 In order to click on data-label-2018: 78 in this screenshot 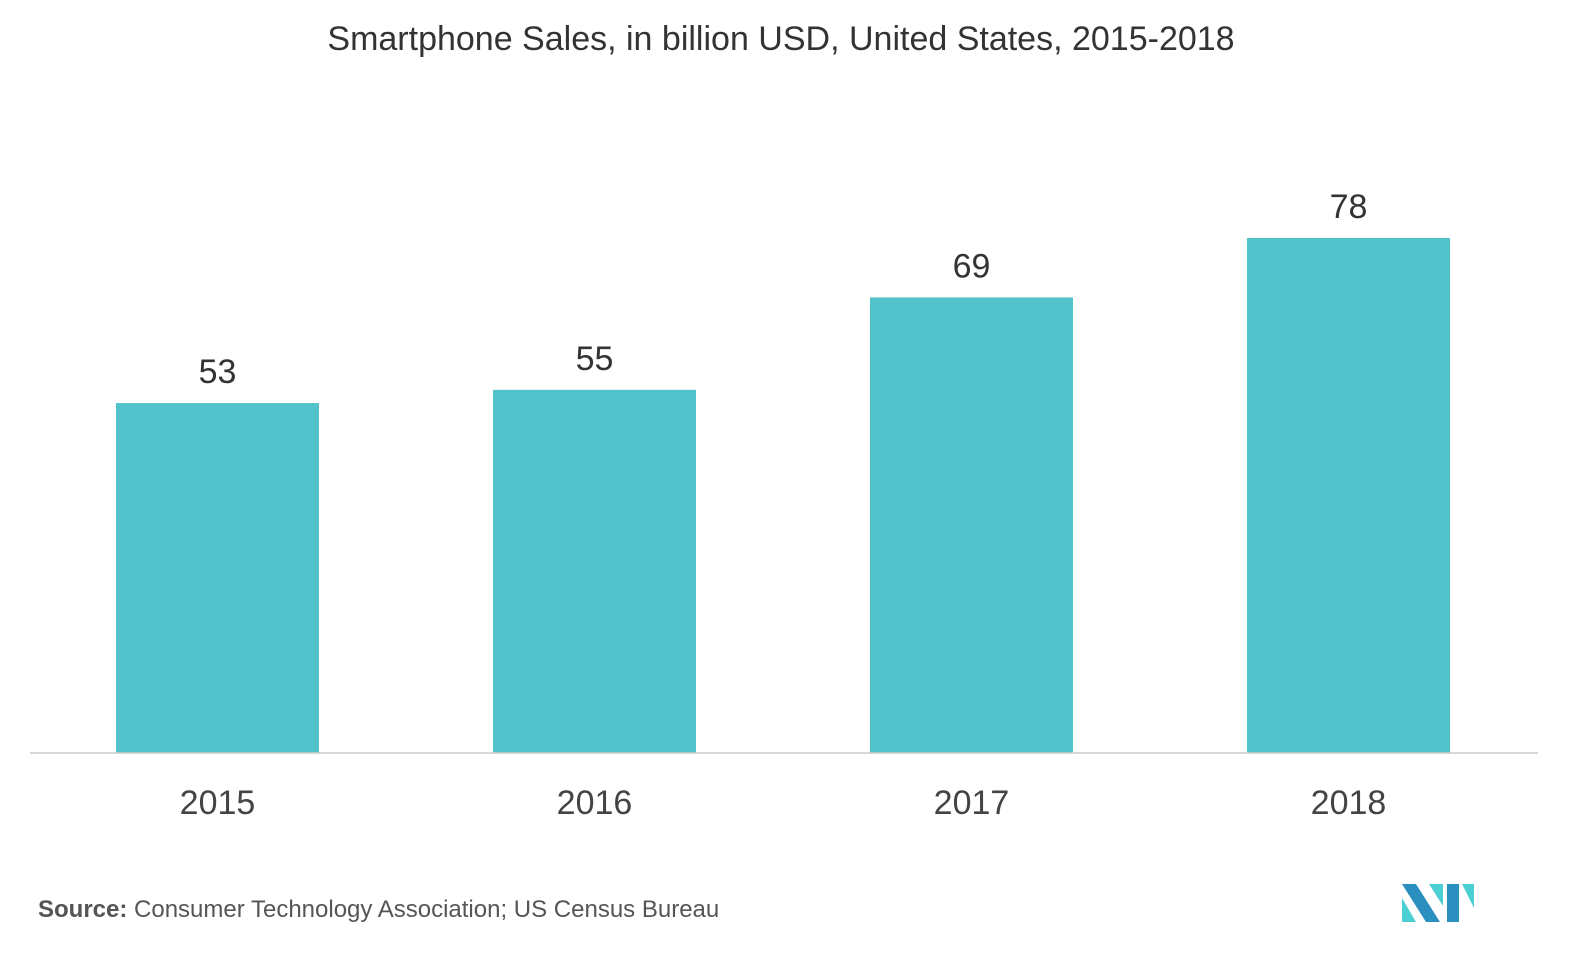, I will do `click(1349, 207)`.